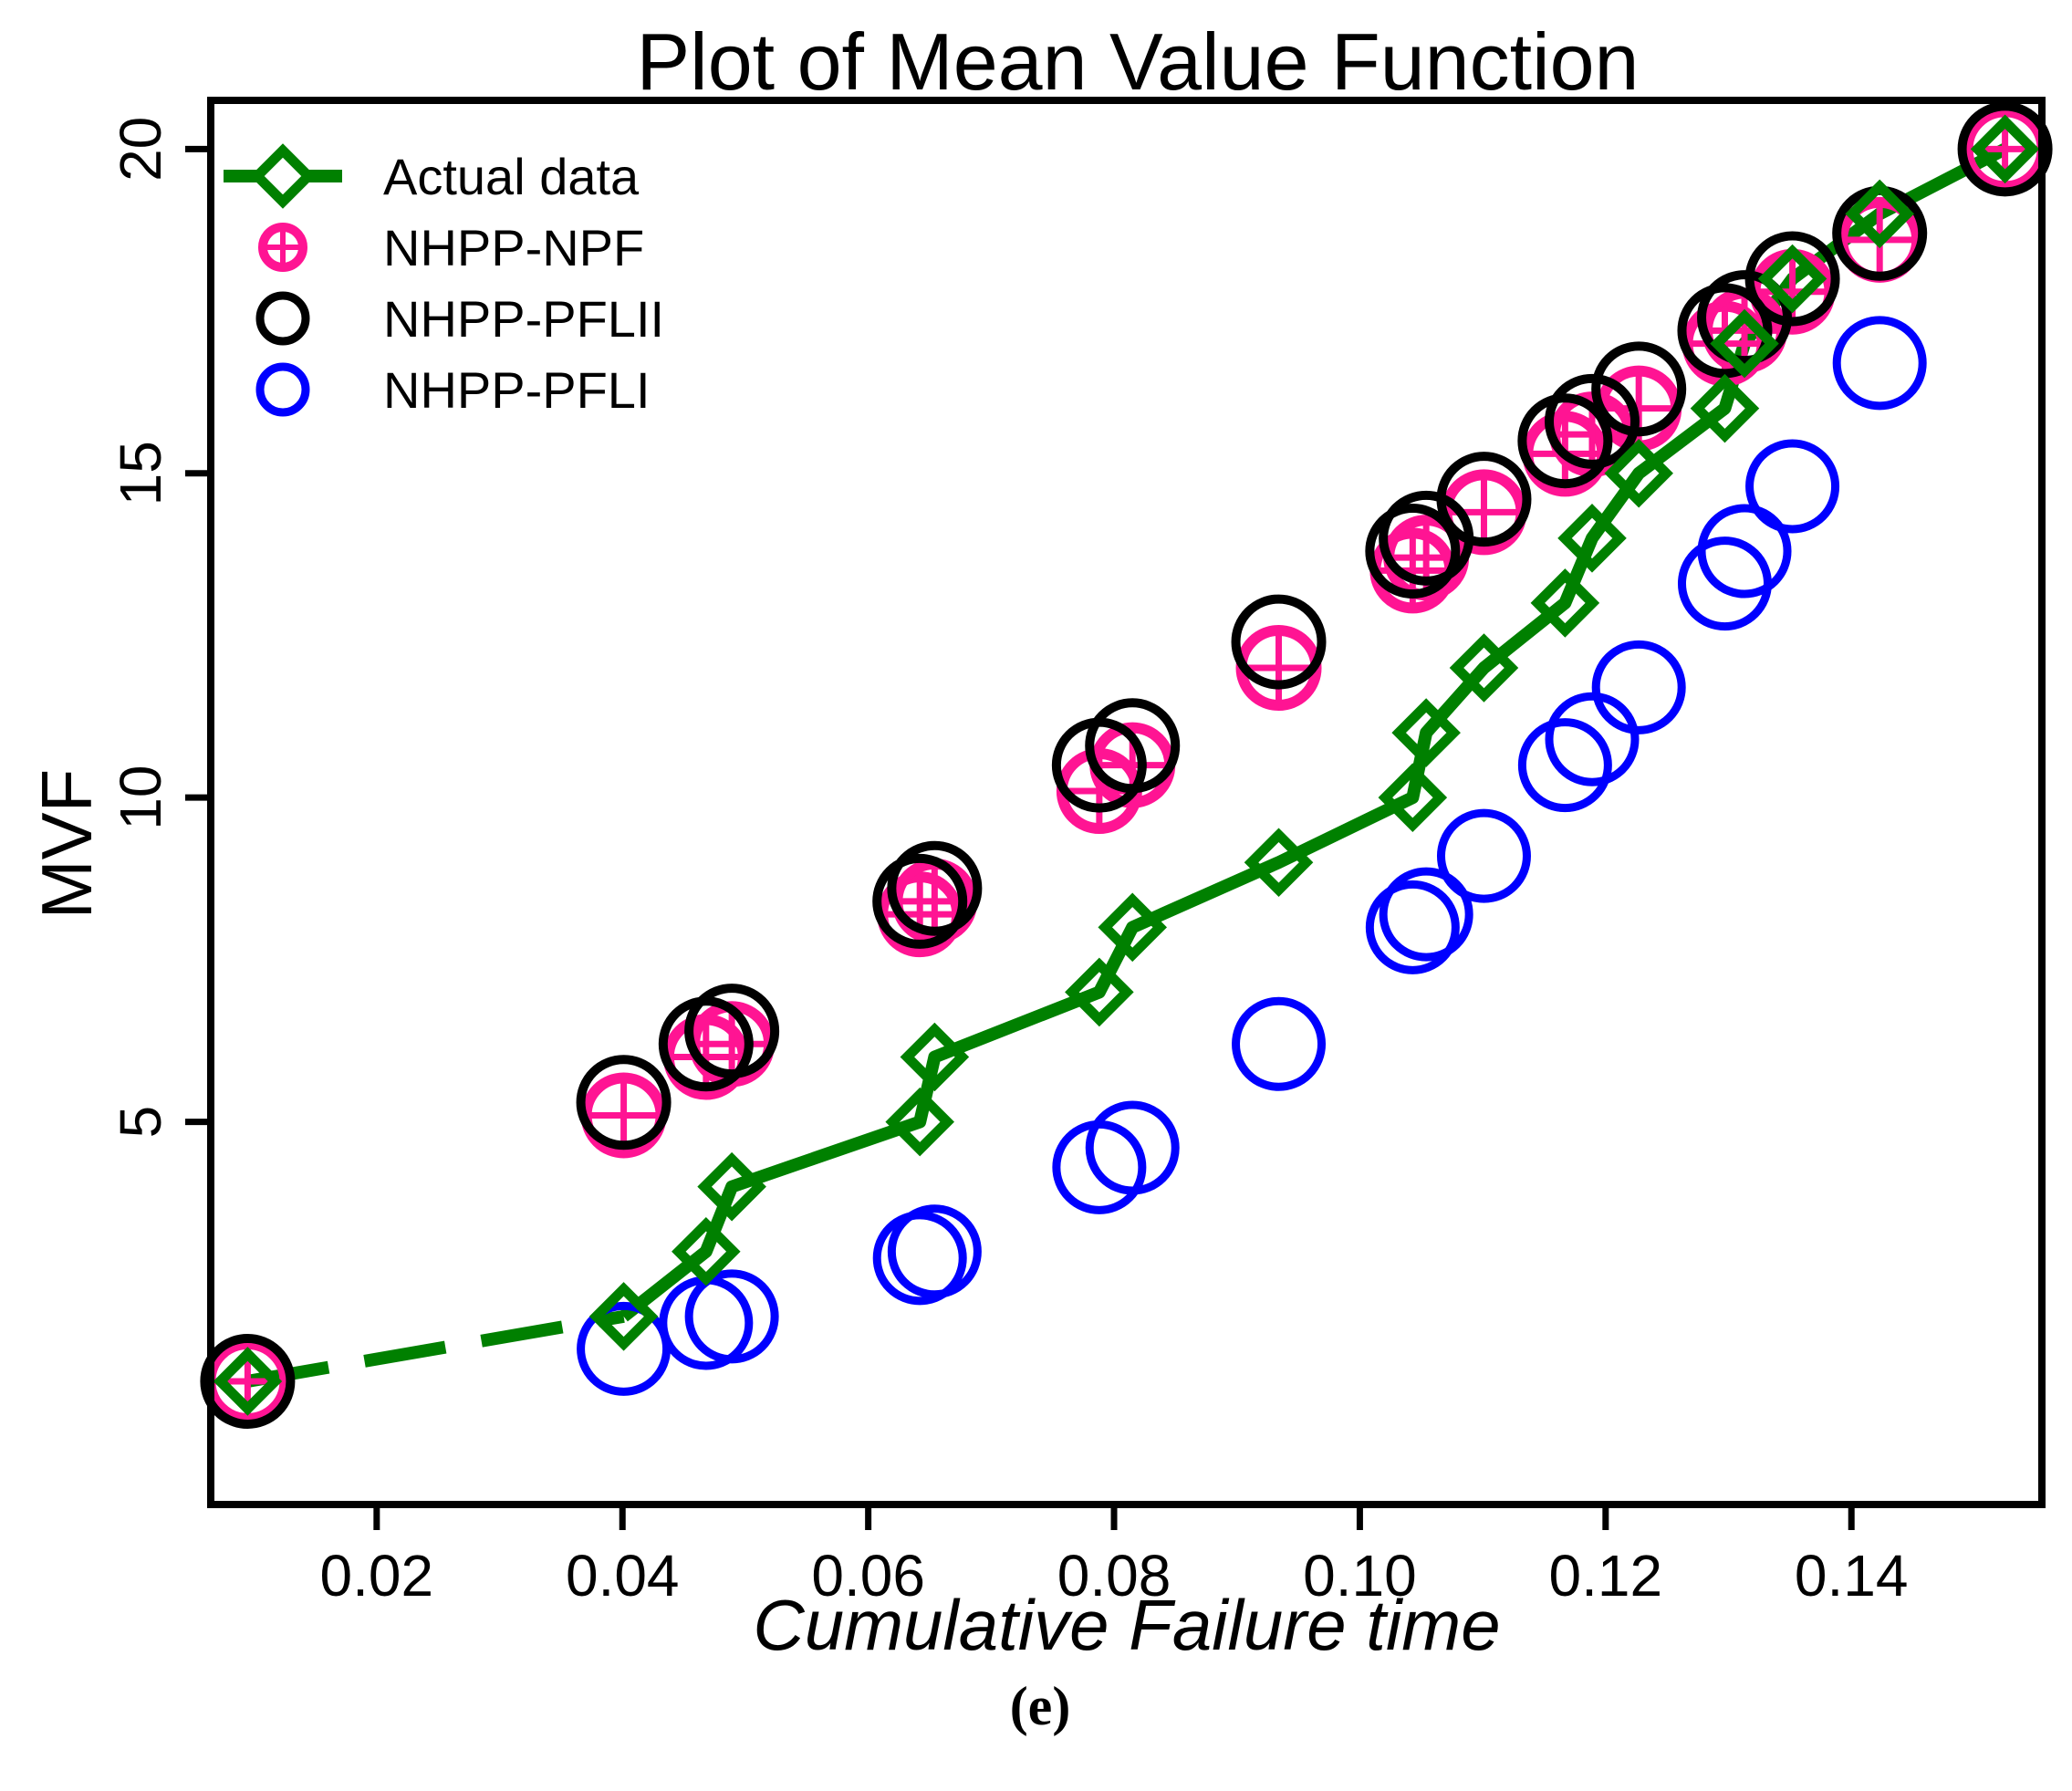  Describe the element at coordinates (623, 1576) in the screenshot. I see `x-tick-label: 0.04` at that location.